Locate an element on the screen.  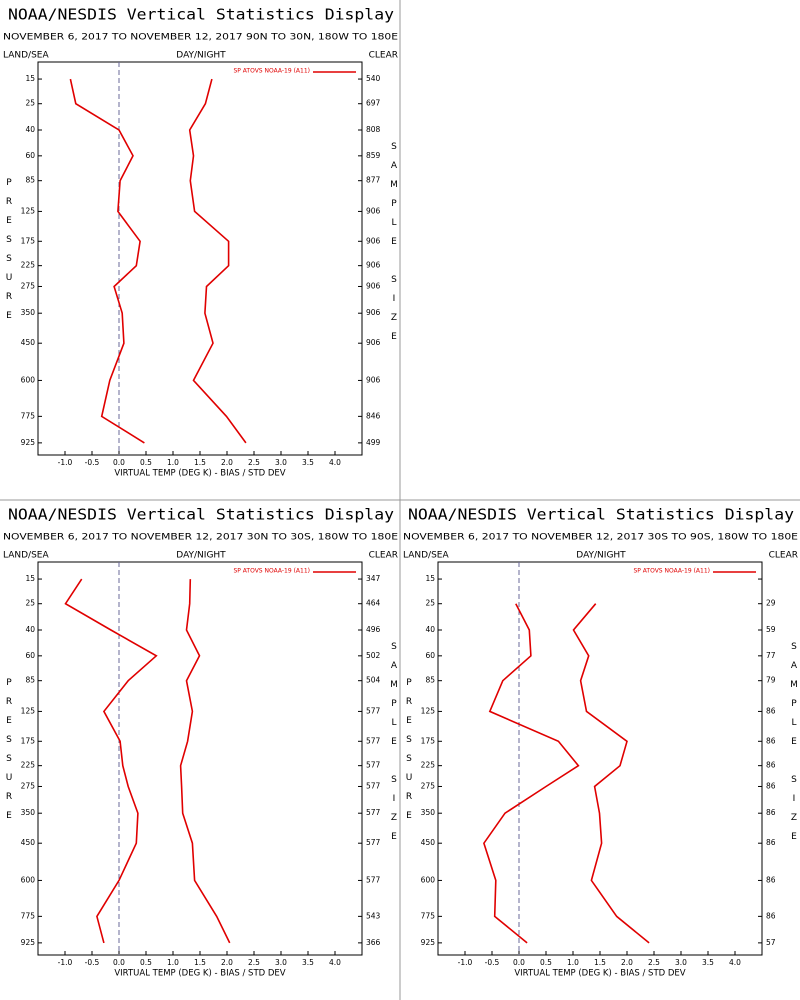
y-tick-label: 350 is located at coordinates (28, 312).